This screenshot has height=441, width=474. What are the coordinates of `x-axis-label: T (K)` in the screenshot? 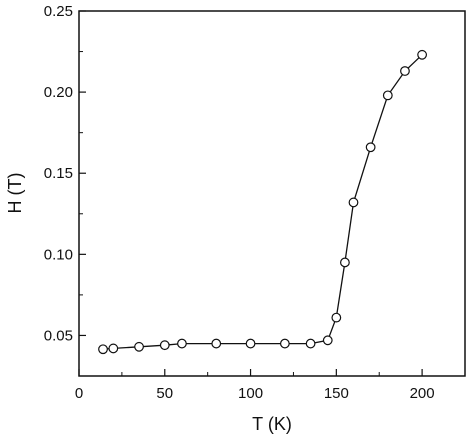 It's located at (272, 424).